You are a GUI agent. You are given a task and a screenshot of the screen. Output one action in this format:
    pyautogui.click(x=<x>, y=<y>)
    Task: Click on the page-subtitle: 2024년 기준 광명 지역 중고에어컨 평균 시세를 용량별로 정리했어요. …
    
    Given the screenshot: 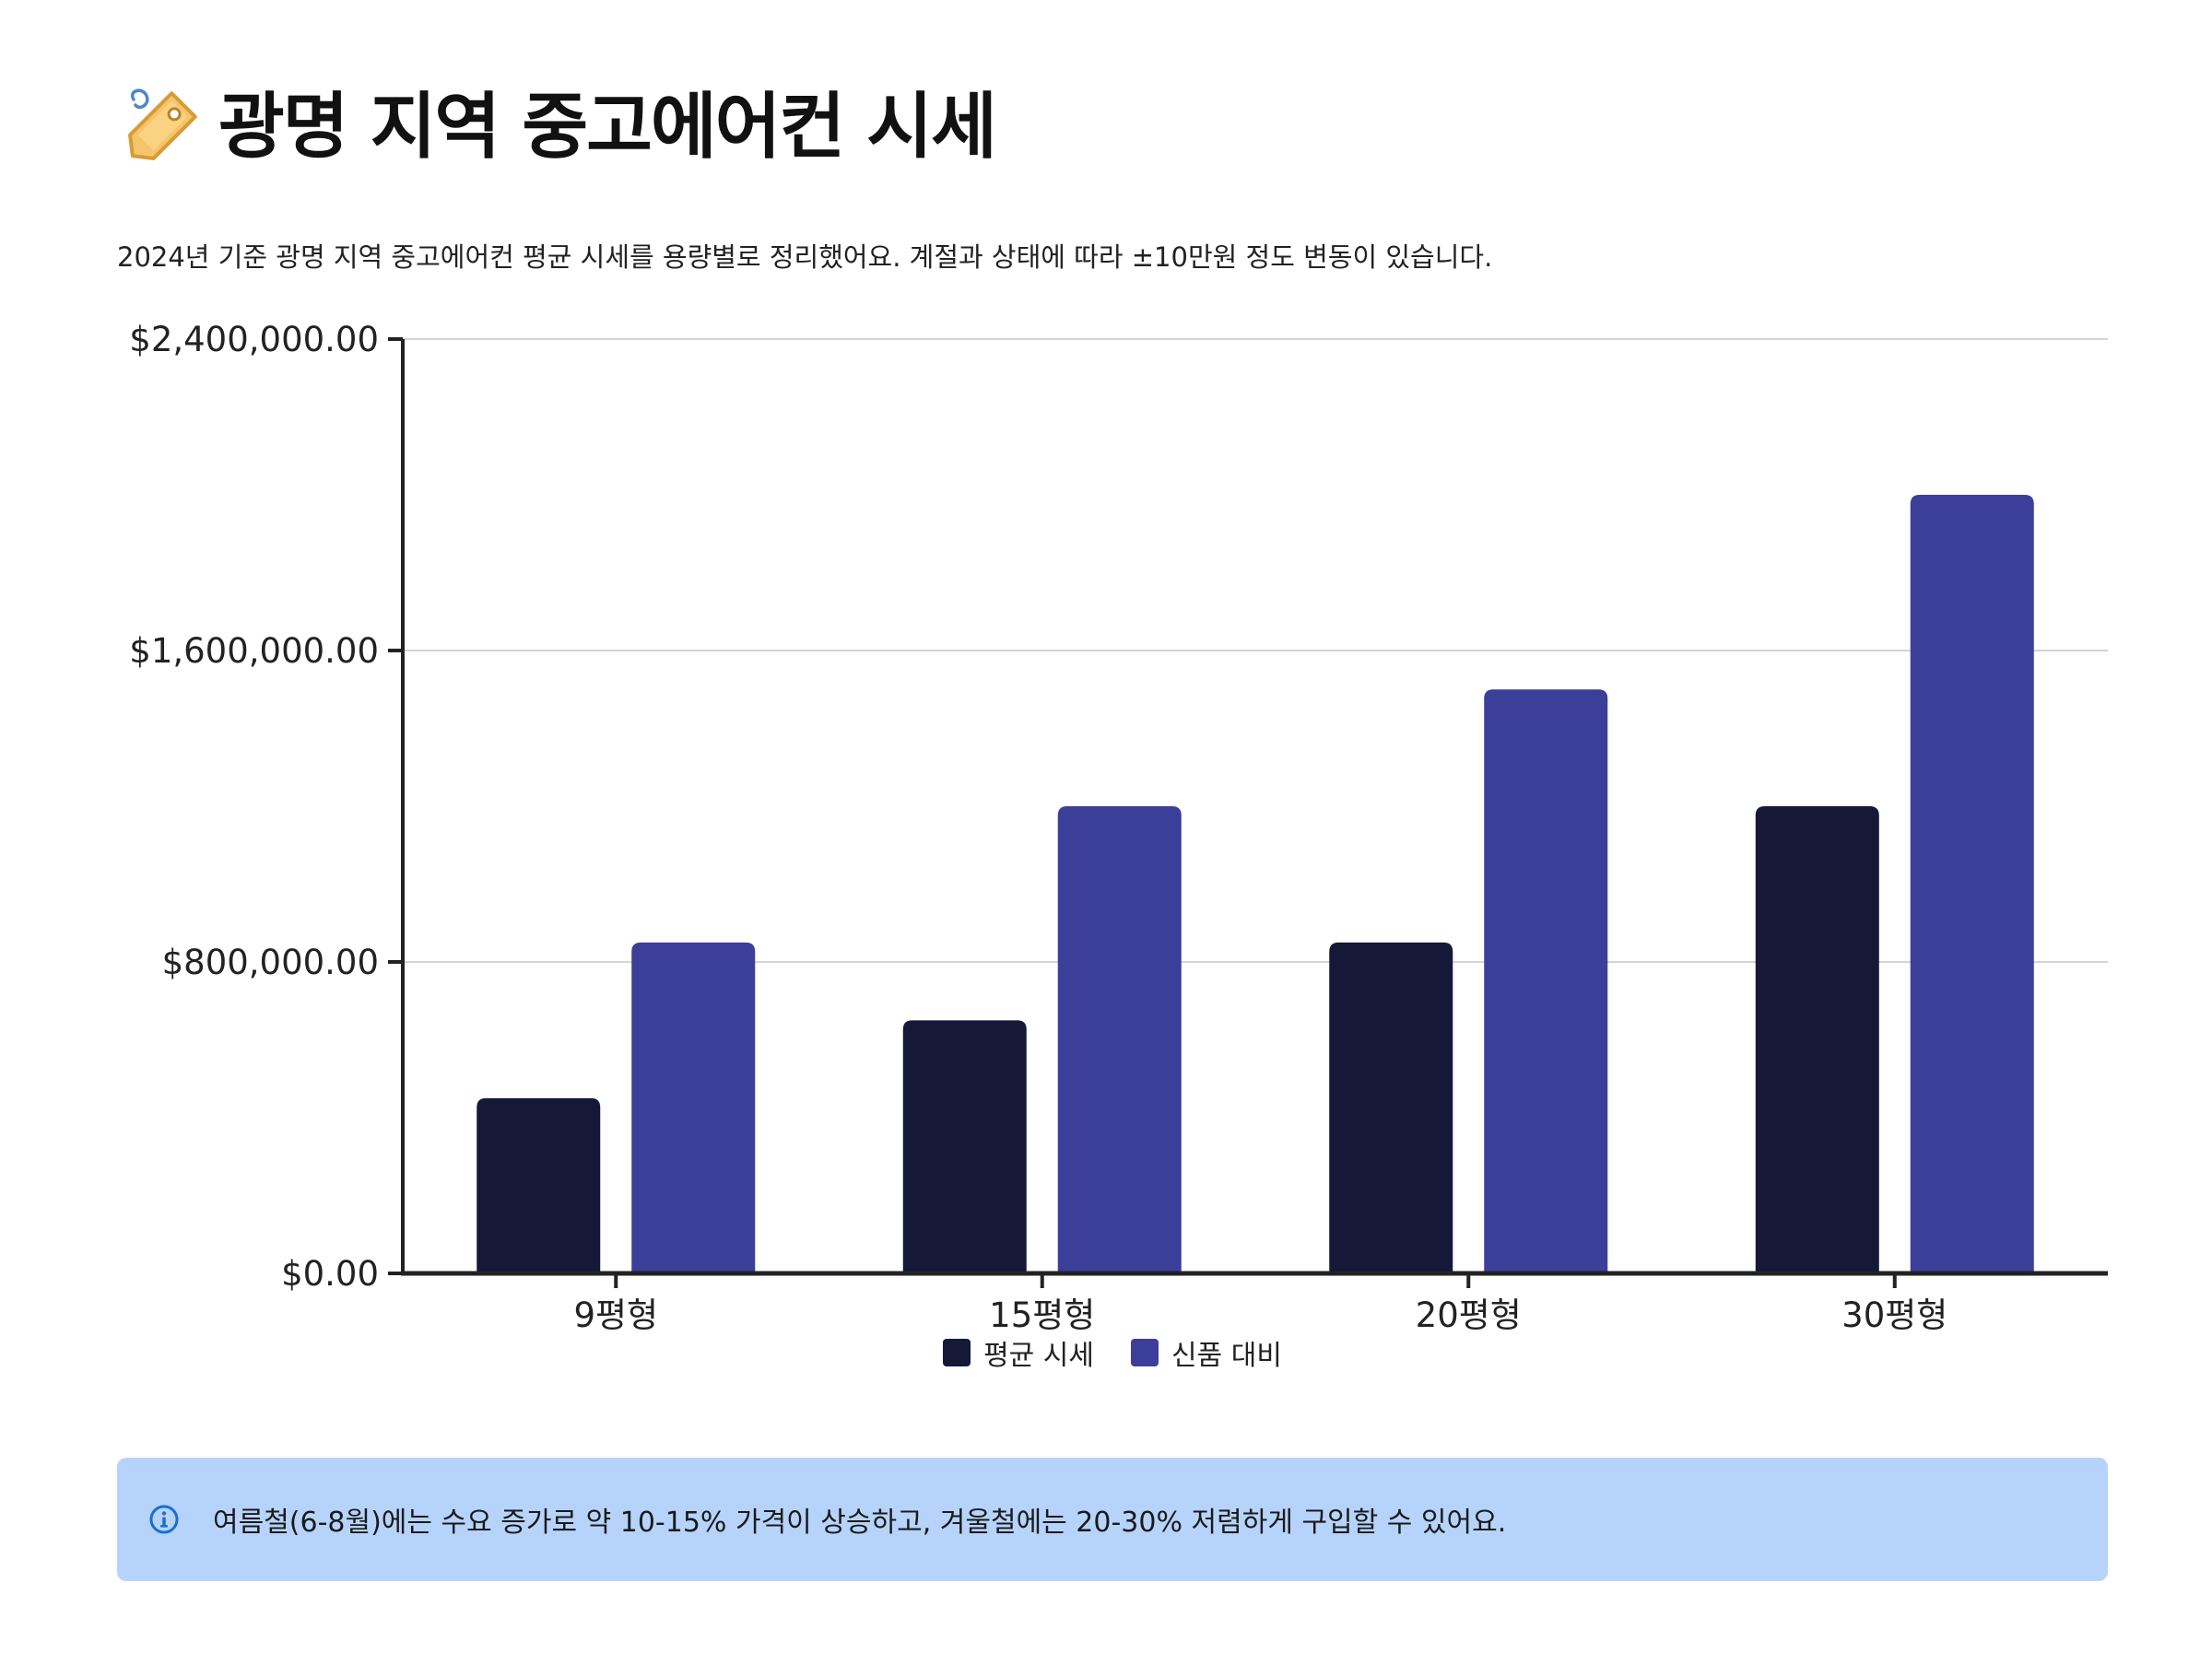 What is the action you would take?
    pyautogui.click(x=805, y=257)
    